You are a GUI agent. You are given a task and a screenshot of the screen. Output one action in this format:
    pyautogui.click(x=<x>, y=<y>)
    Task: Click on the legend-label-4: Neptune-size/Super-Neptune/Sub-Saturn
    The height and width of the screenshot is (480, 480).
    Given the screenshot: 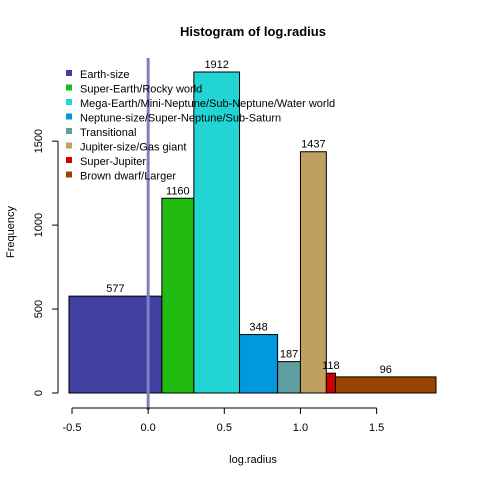 What is the action you would take?
    pyautogui.click(x=180, y=119)
    